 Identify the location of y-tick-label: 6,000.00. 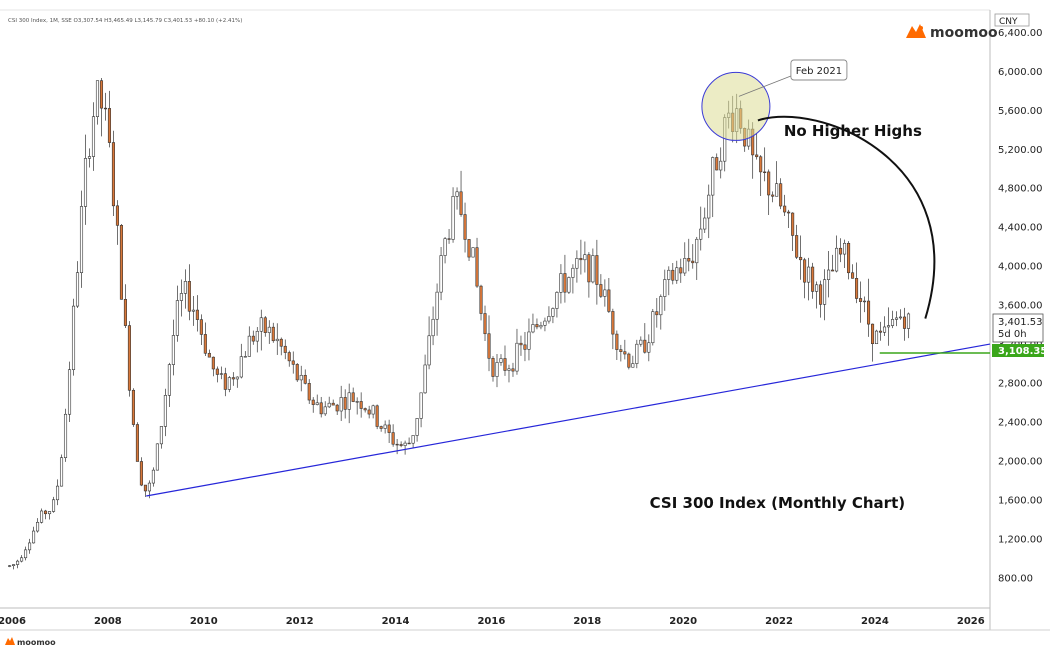
(1020, 72).